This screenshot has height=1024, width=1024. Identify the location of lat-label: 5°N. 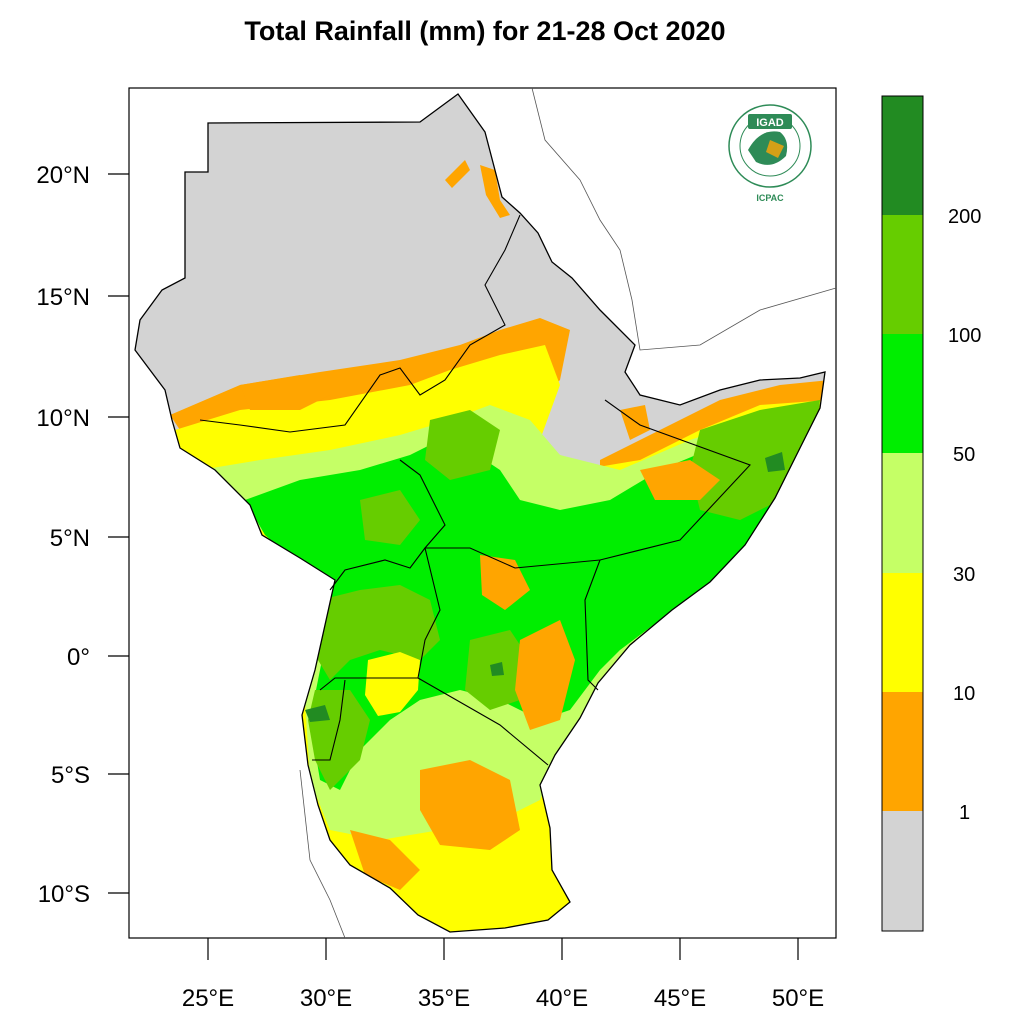
(70, 538).